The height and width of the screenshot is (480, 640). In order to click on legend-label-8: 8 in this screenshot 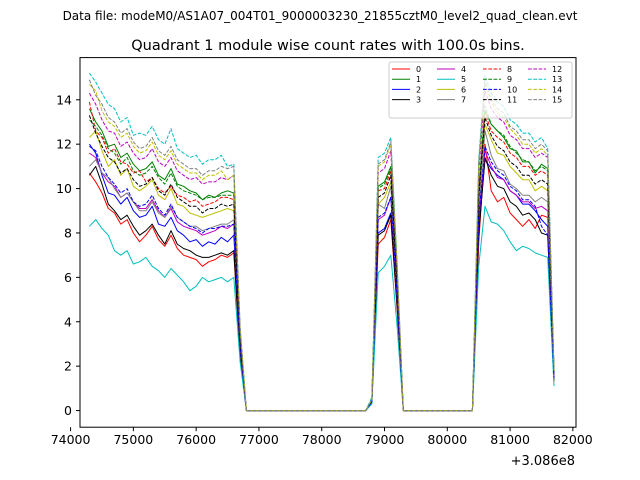, I will do `click(509, 69)`.